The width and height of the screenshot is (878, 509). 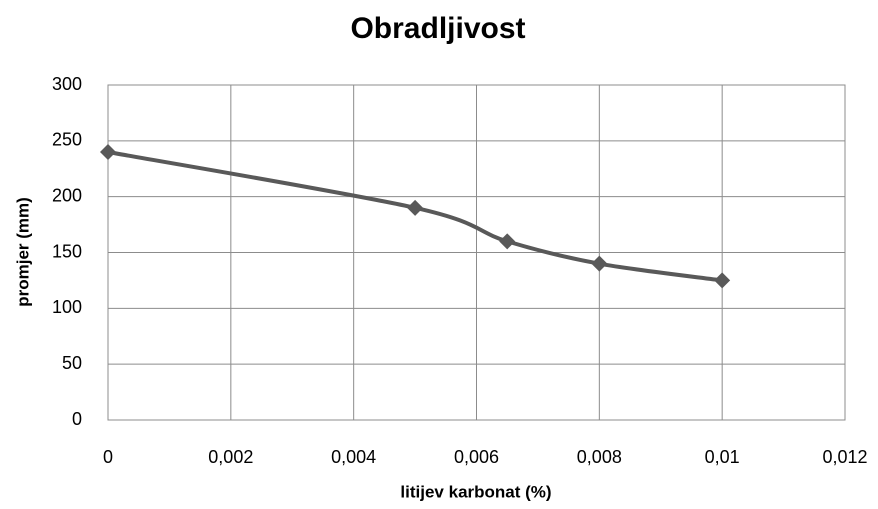 What do you see at coordinates (67, 84) in the screenshot?
I see `y-tick-label: 300` at bounding box center [67, 84].